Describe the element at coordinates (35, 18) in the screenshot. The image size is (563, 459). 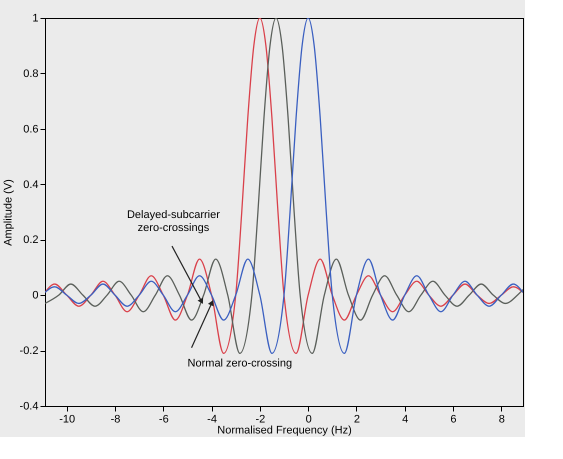
I see `y-tick-label: 1` at that location.